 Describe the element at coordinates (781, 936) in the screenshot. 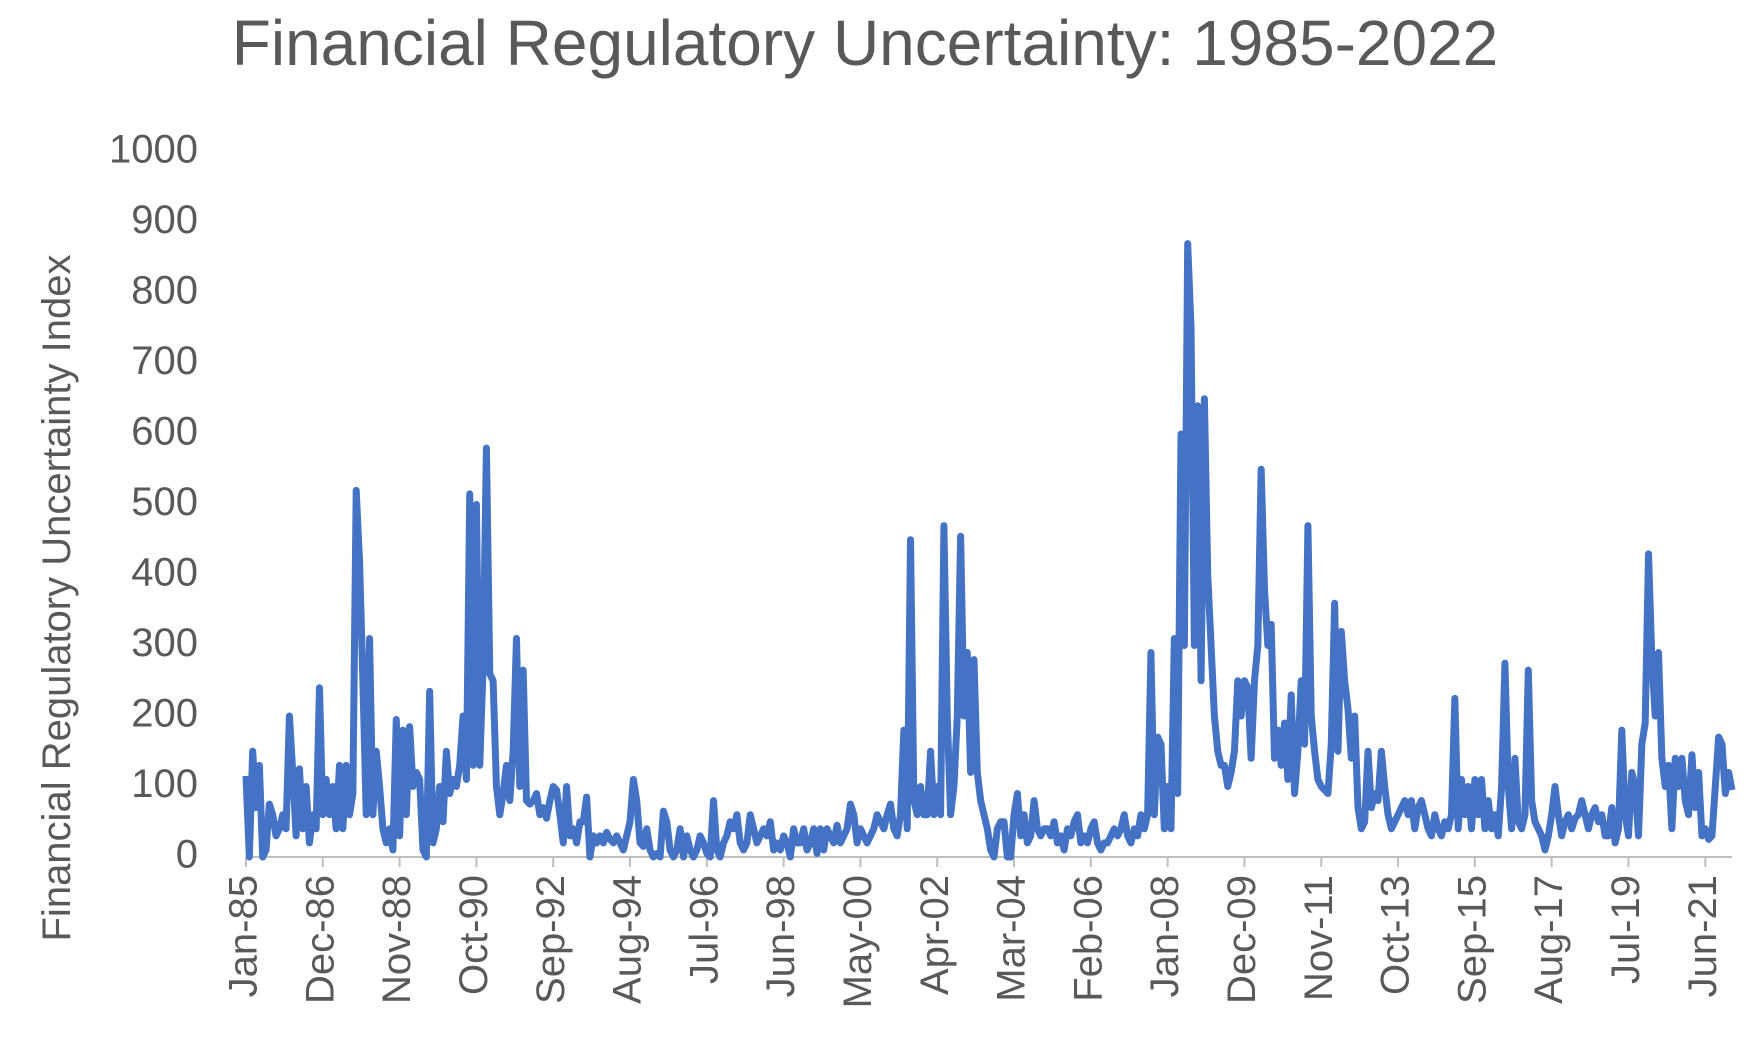

I see `x-tick-label: Jun-98` at that location.